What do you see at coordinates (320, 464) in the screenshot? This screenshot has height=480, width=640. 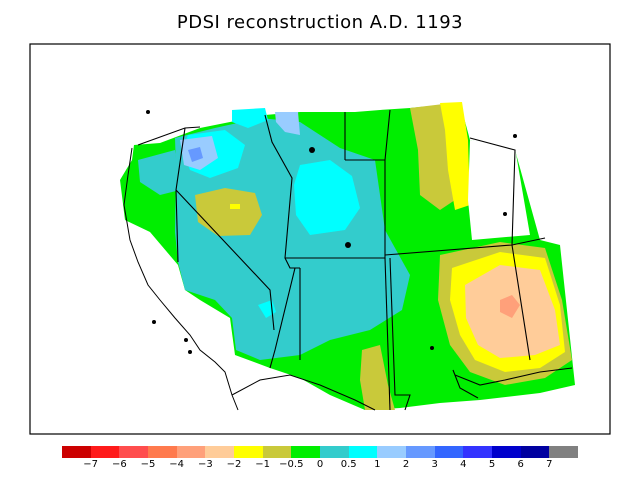 I see `colorbar-tick-label: 0` at bounding box center [320, 464].